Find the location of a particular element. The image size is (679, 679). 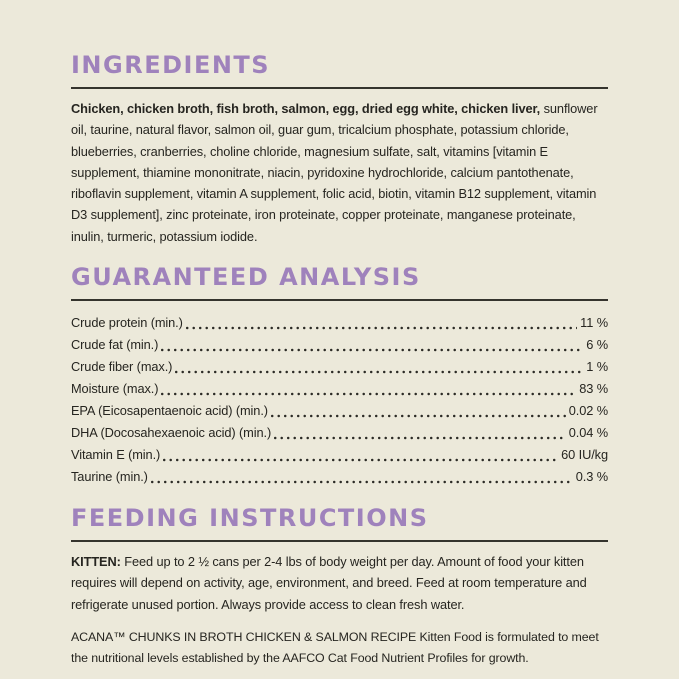

analysis-value: 60 IU/kg is located at coordinates (584, 455).